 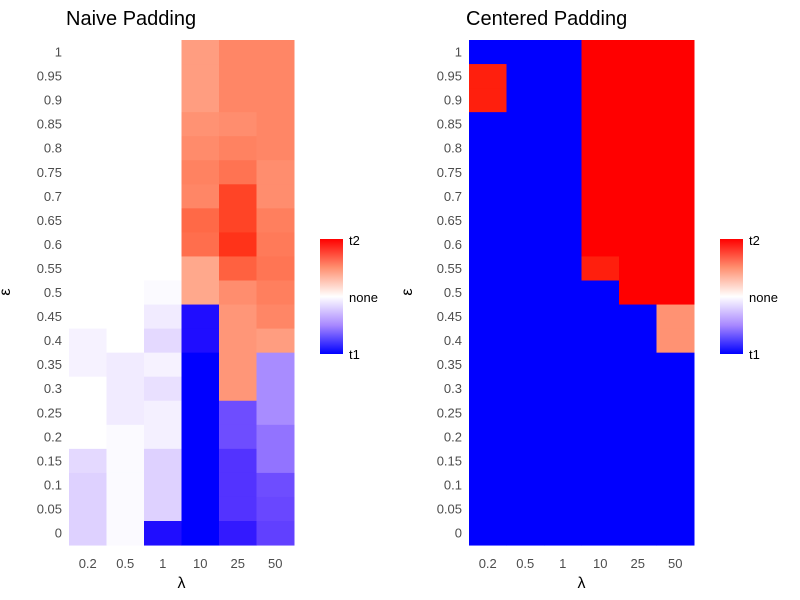 I want to click on y-tick-label: 0.05, so click(x=49, y=508).